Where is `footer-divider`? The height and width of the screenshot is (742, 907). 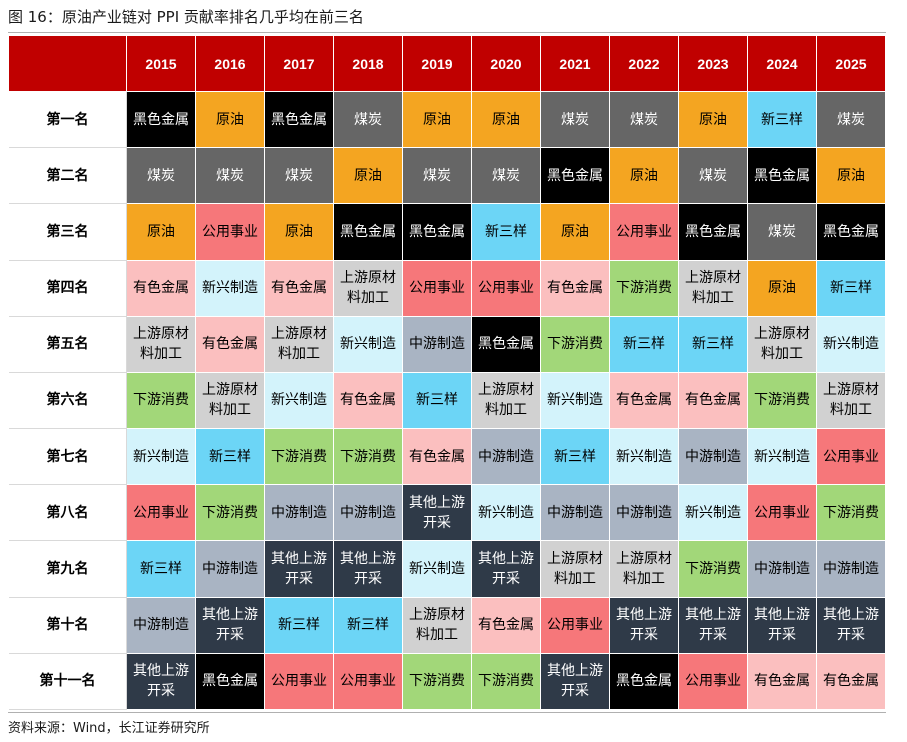
footer-divider is located at coordinates (447, 712).